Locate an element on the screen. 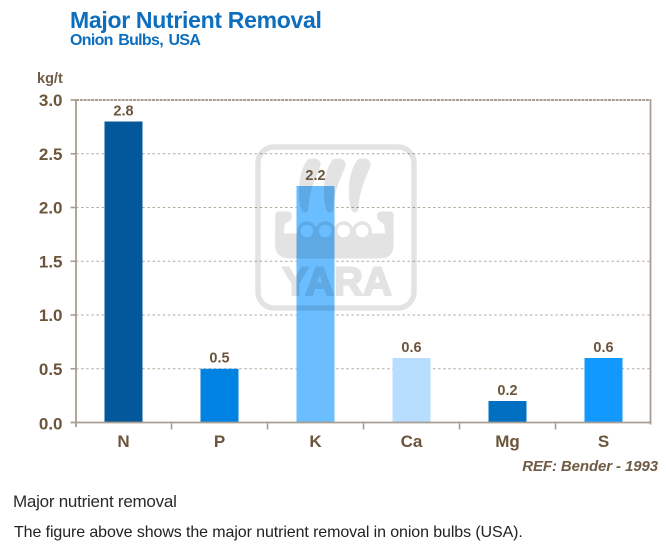  svg-text: 2.2 is located at coordinates (315, 176).